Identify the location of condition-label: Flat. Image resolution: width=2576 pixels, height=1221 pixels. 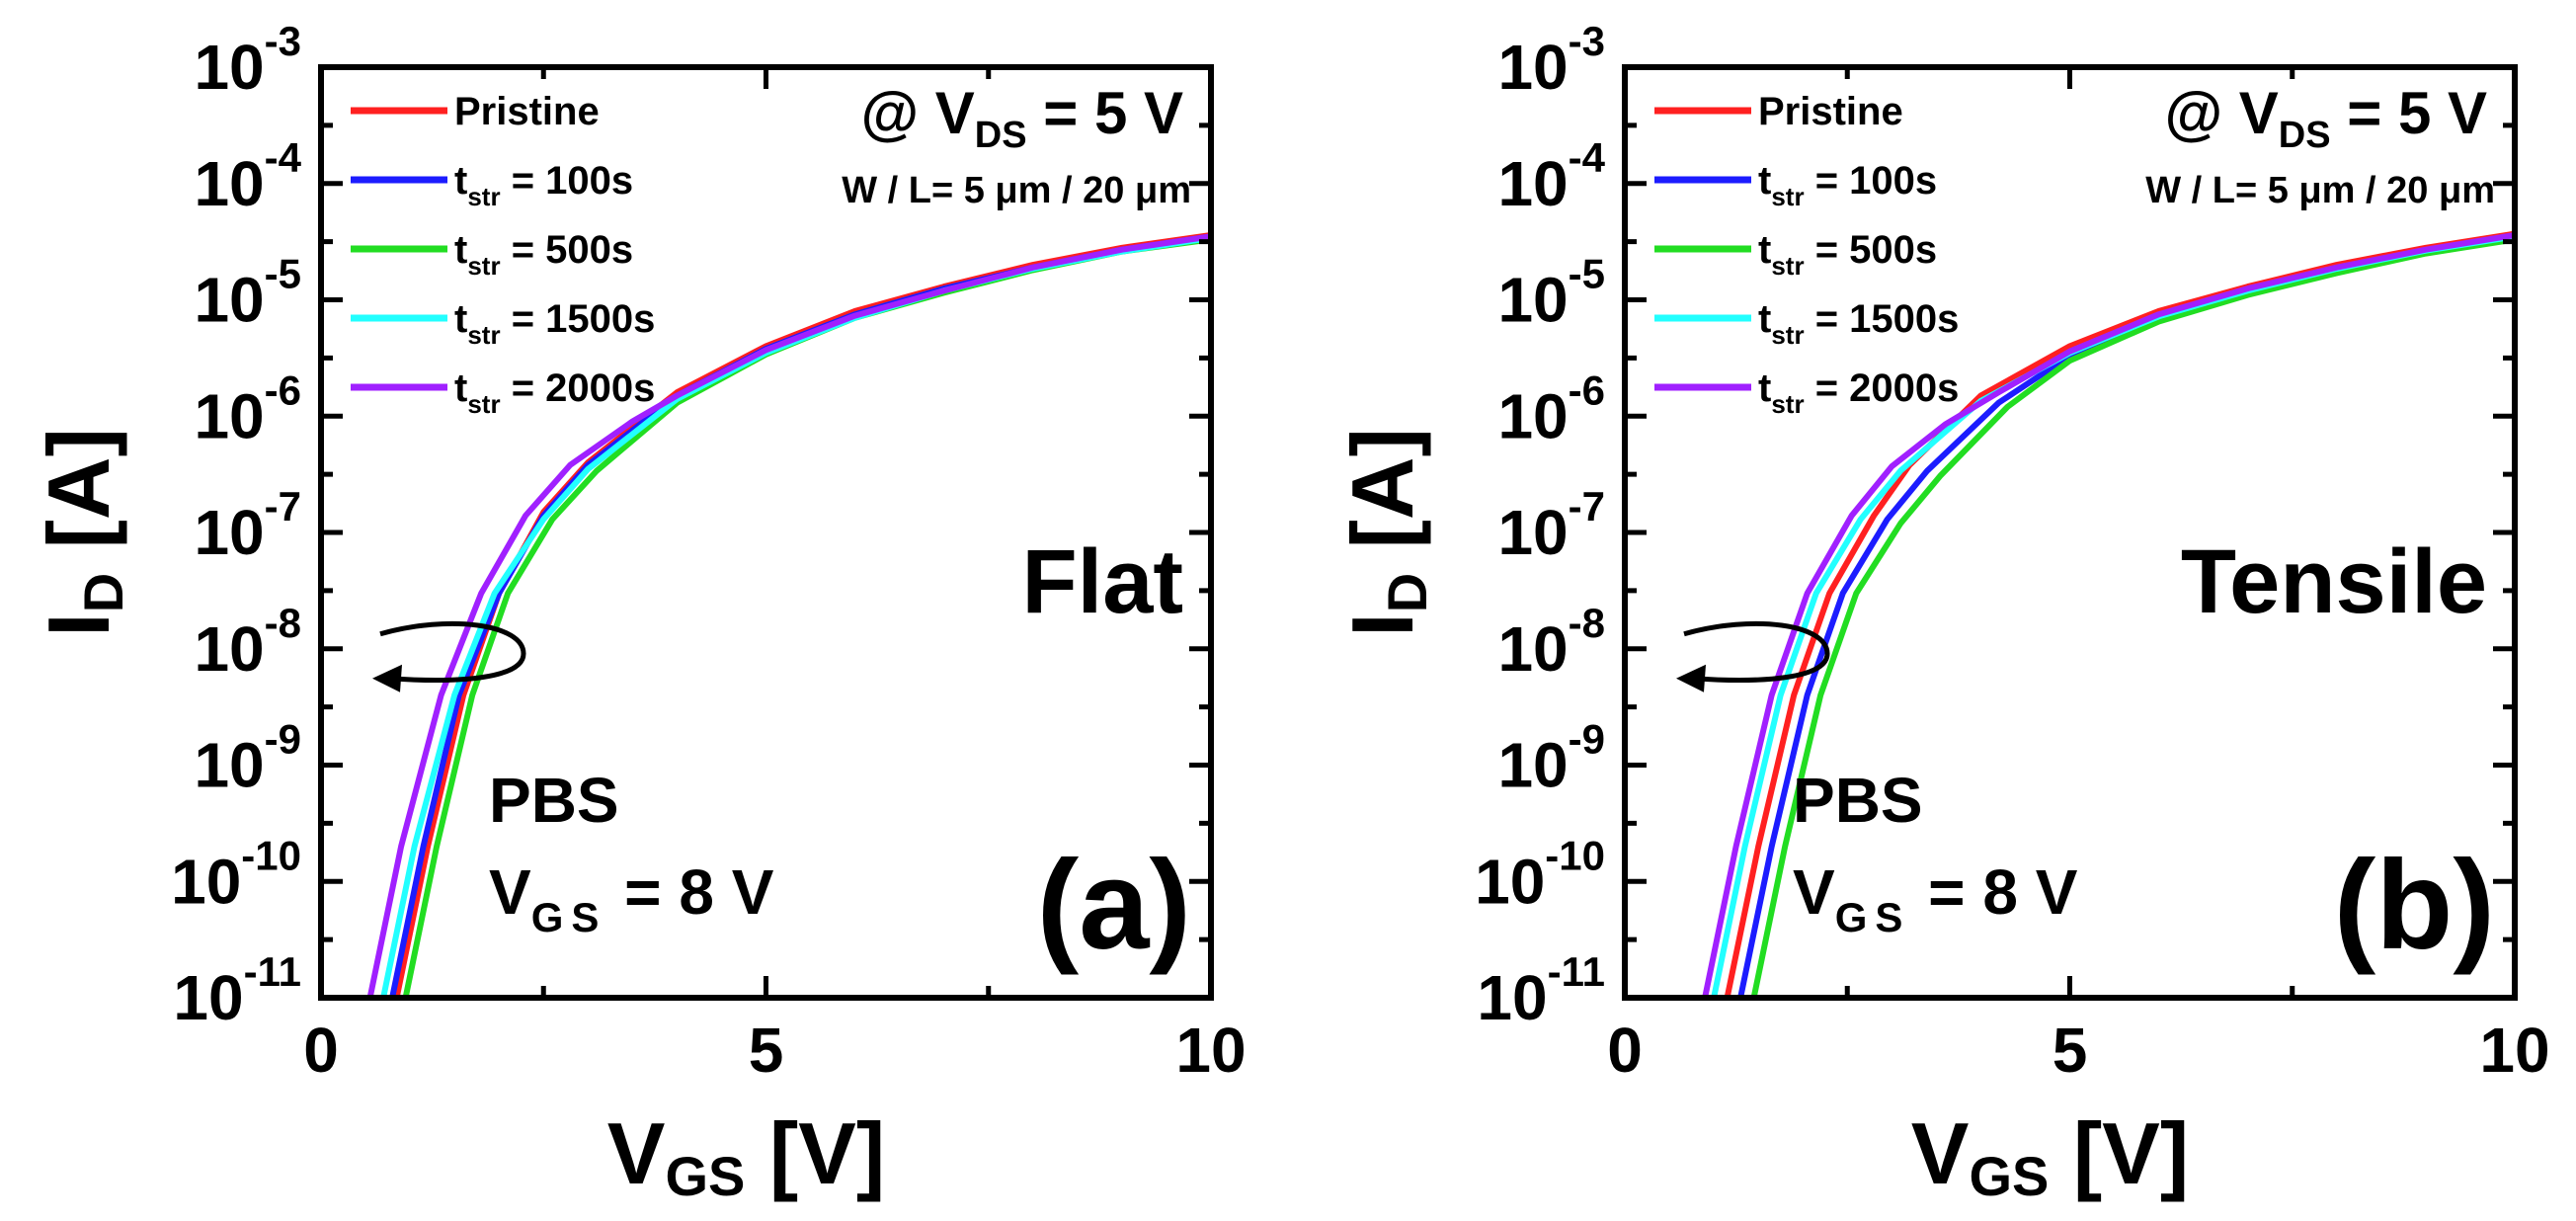
(1102, 581).